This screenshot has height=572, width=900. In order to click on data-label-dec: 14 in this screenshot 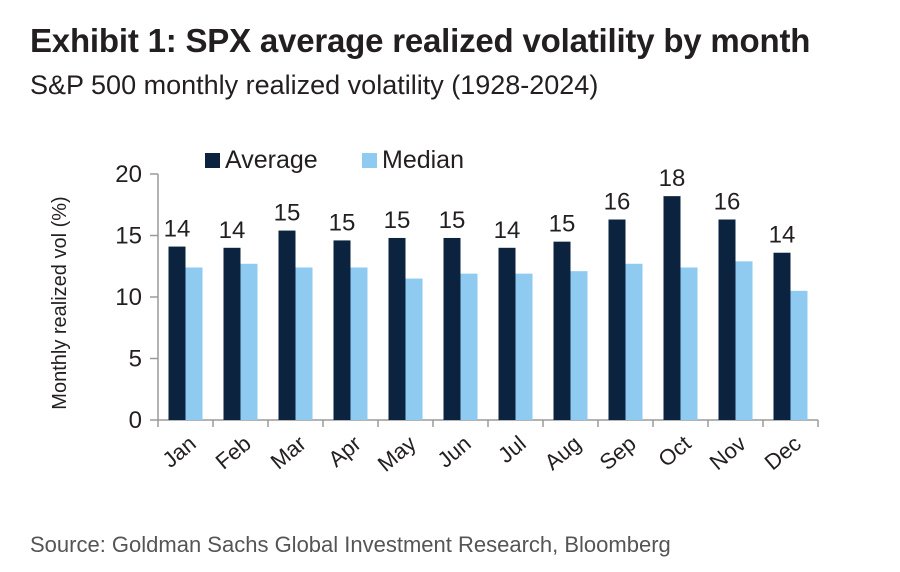, I will do `click(782, 235)`.